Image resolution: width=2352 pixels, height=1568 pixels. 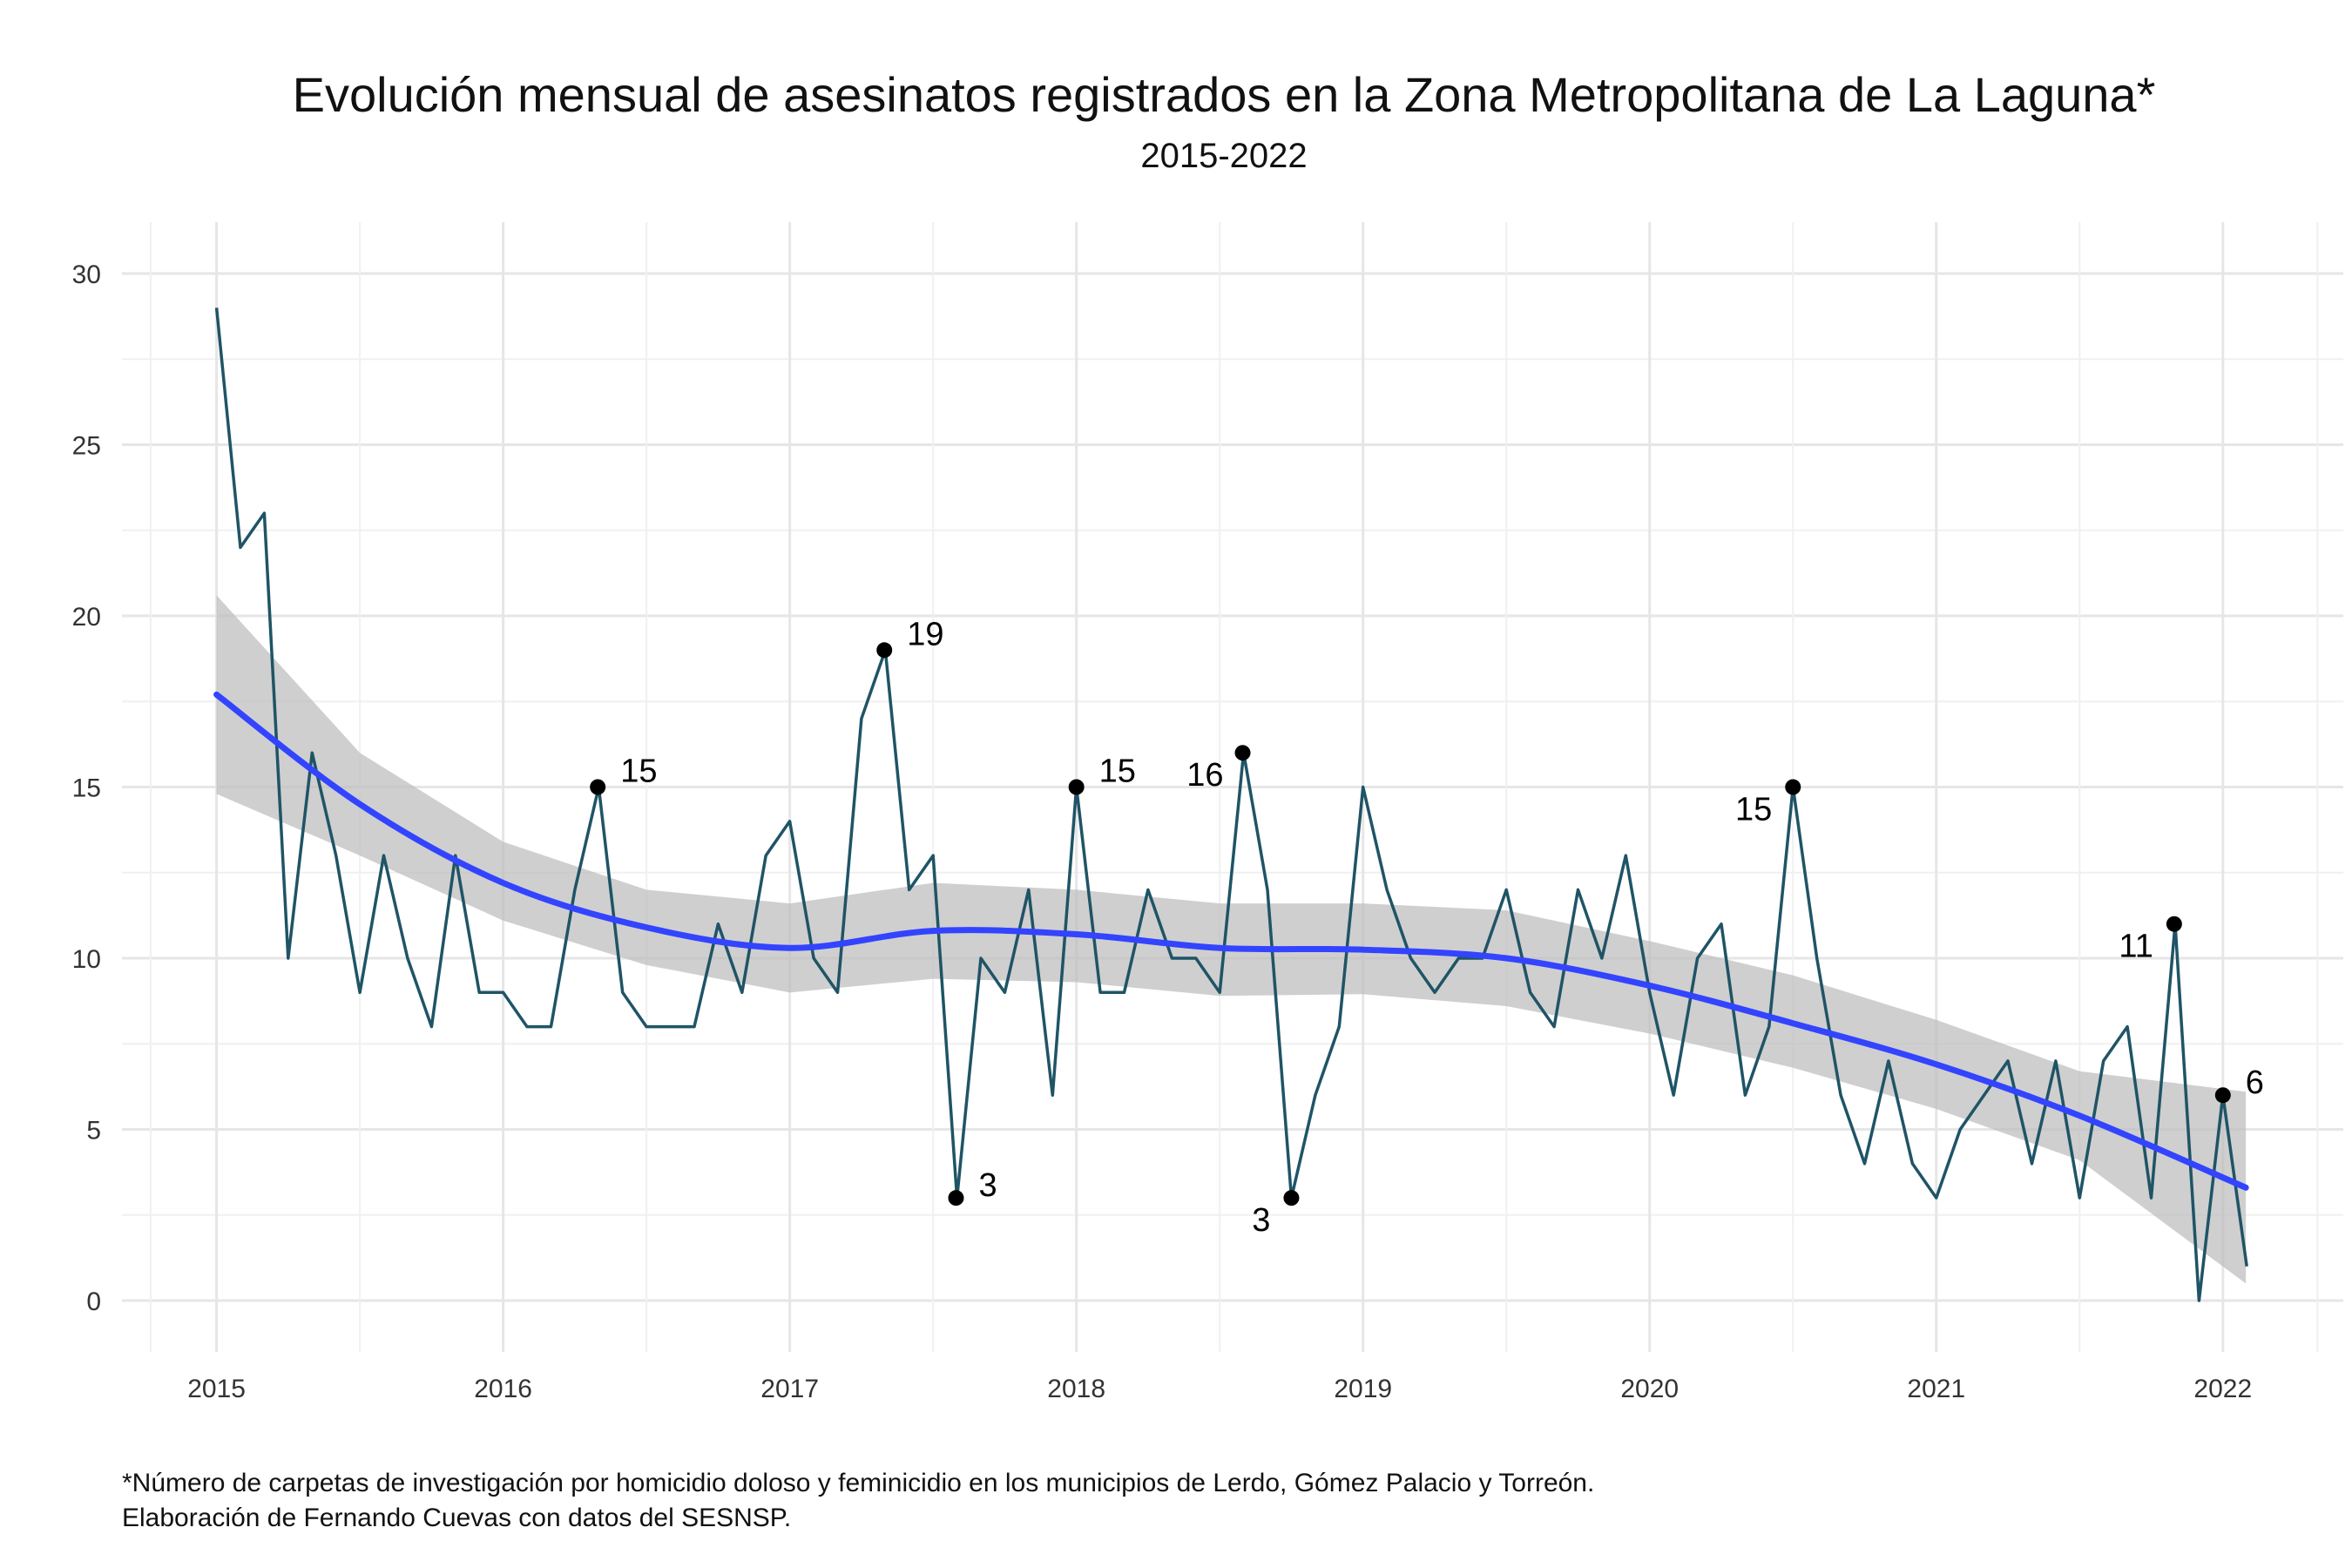 I want to click on y-tick-label: 25, so click(x=86, y=445).